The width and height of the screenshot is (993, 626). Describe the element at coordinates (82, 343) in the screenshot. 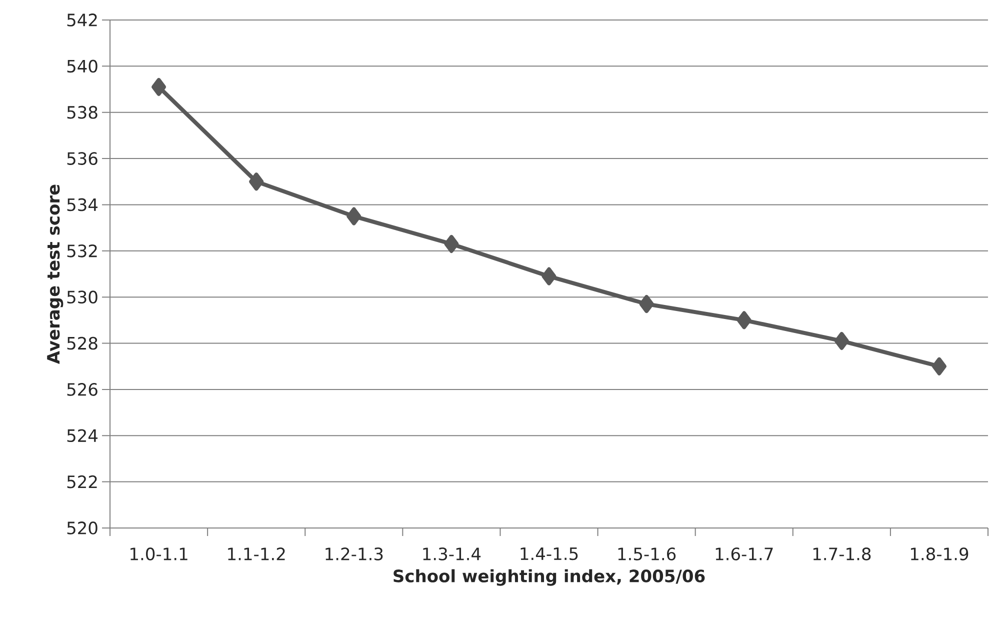

I see `y-tick-label: 528` at that location.